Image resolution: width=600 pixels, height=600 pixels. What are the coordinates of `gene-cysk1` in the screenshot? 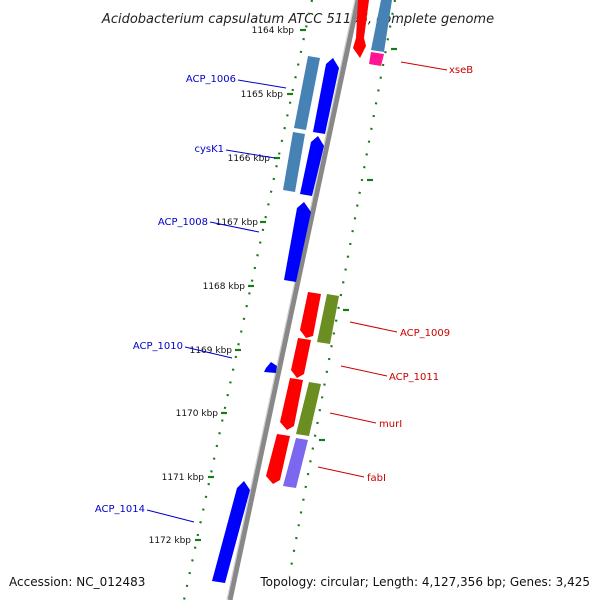 It's located at (312, 166).